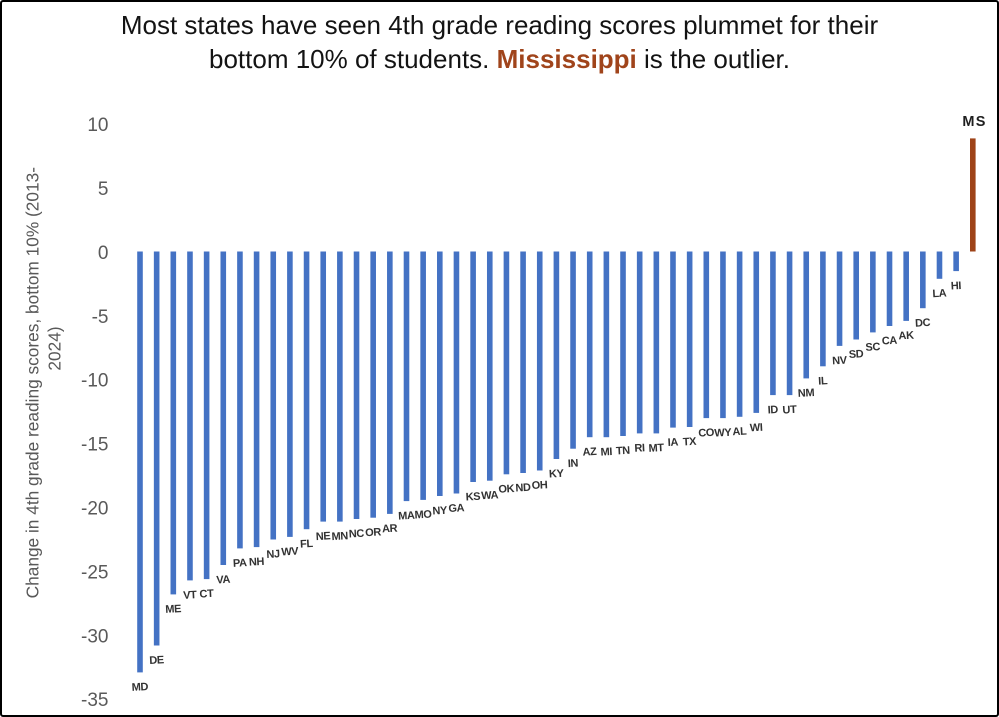  I want to click on svg-text: NY, so click(440, 511).